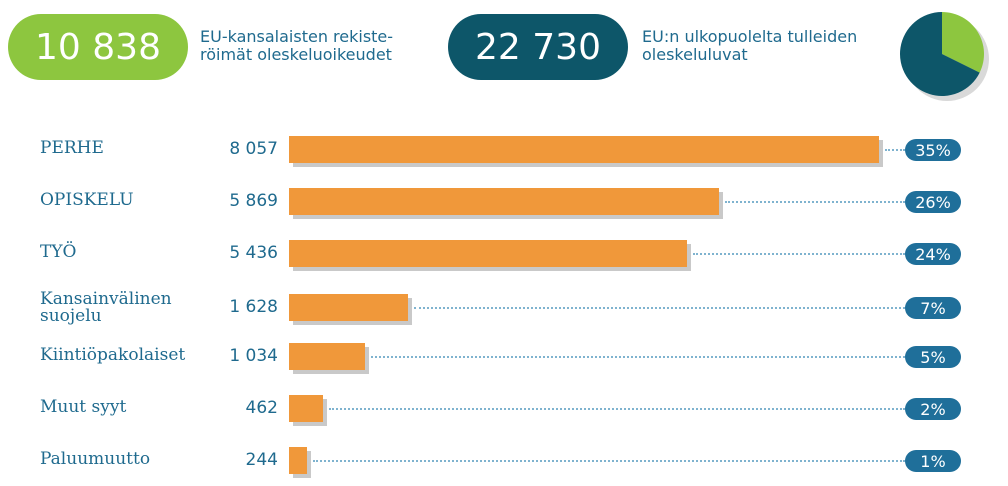 Image resolution: width=1008 pixels, height=486 pixels. I want to click on category-label: Kiintiöpakolaiset, so click(113, 355).